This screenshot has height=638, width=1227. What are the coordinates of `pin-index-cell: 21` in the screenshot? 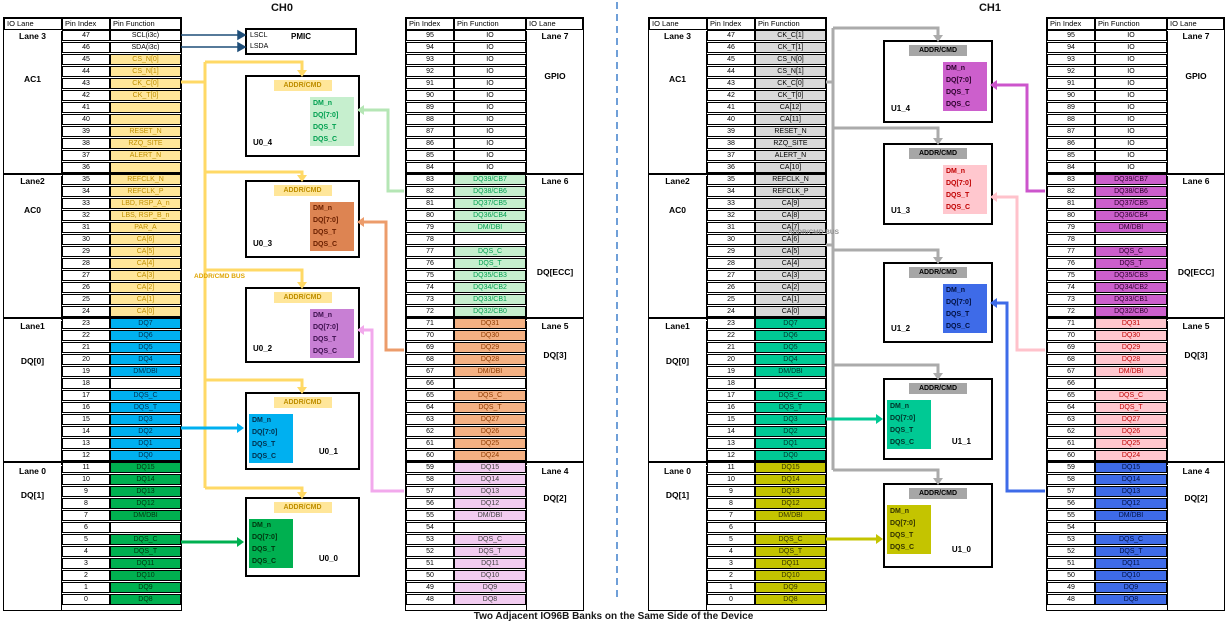 It's located at (86, 347).